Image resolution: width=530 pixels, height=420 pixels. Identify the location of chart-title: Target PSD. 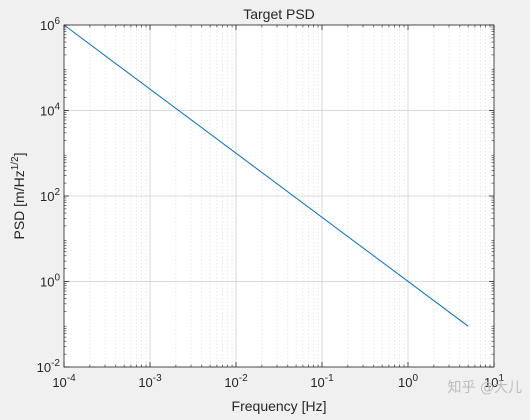
(279, 14).